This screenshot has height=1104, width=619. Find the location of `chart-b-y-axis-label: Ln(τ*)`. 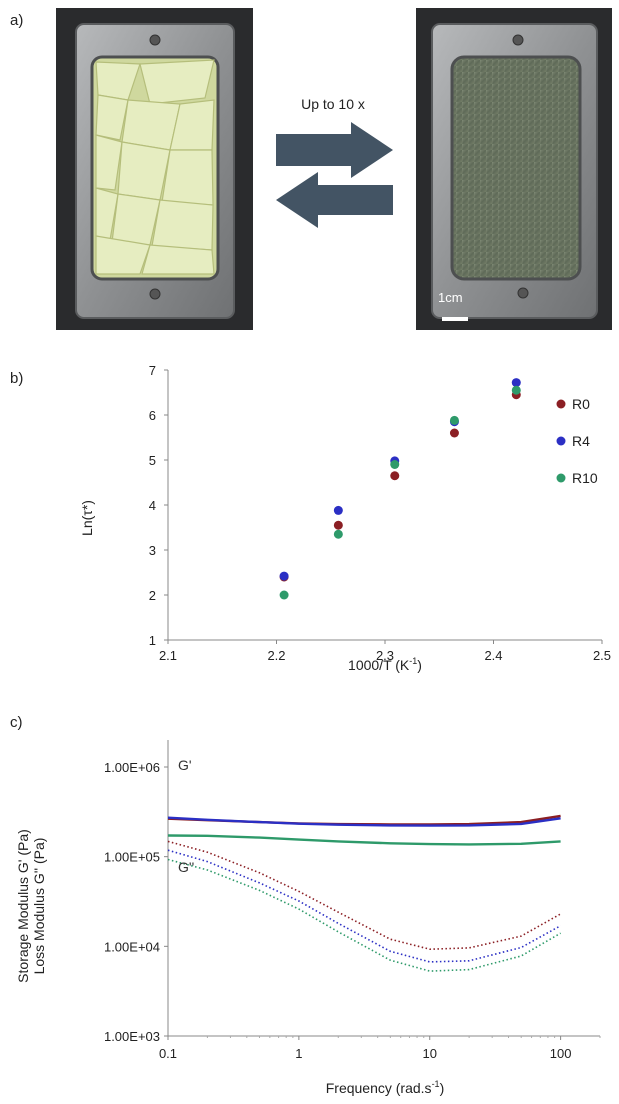

chart-b-y-axis-label: Ln(τ*) is located at coordinates (87, 518).